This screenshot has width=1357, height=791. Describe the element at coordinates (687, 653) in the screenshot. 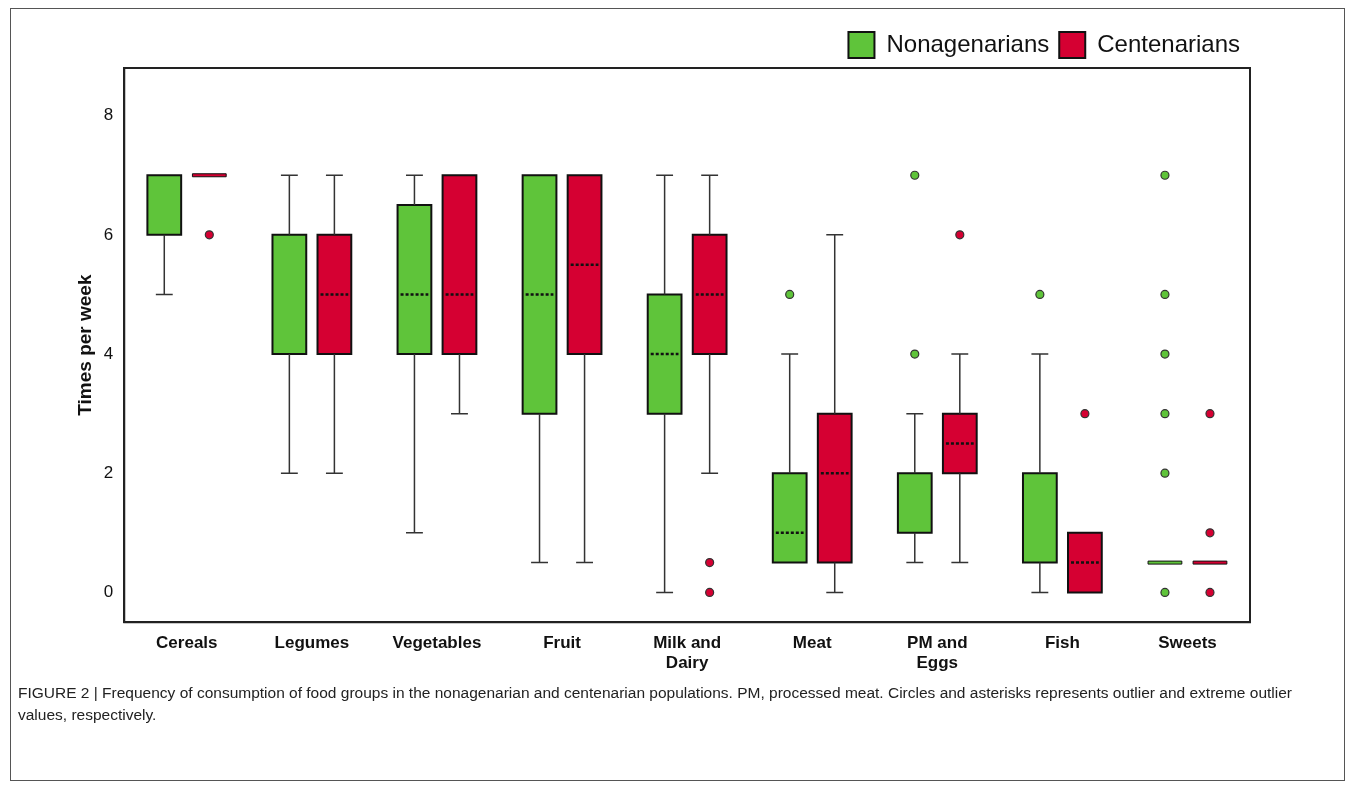

I see `x-tick-label: Milk and Dairy` at that location.